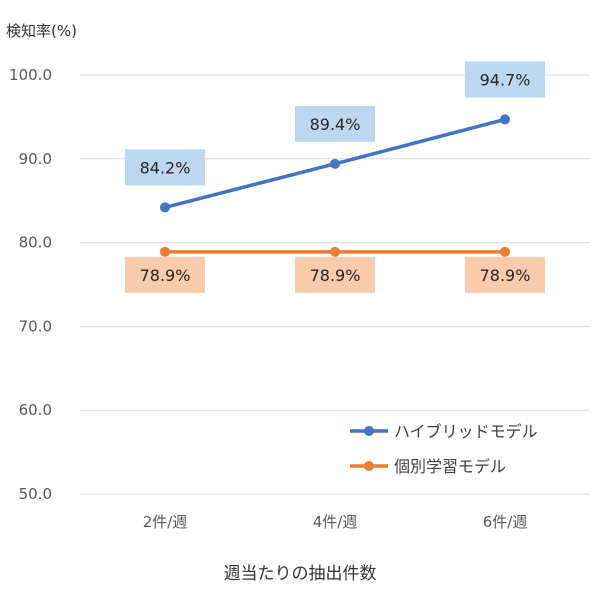 This screenshot has width=600, height=600. I want to click on x-tick-label: 6件/週, so click(505, 522).